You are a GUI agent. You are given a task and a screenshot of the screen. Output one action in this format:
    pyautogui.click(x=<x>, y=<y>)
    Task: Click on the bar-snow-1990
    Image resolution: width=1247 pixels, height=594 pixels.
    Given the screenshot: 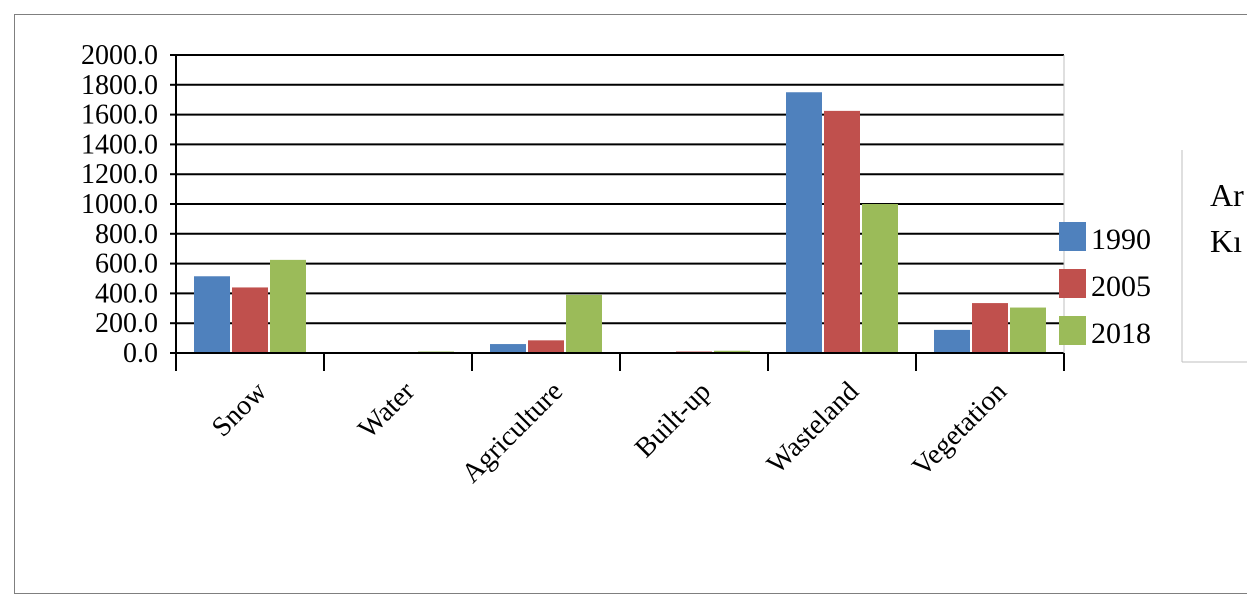 What is the action you would take?
    pyautogui.click(x=212, y=314)
    